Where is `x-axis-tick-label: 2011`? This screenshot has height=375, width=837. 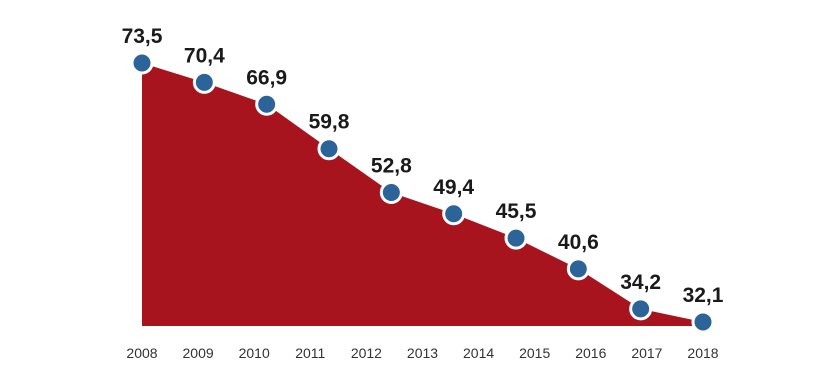
x-axis-tick-label: 2011 is located at coordinates (310, 353).